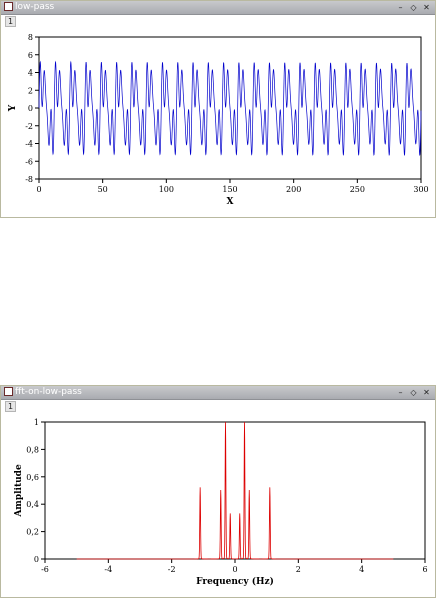 The height and width of the screenshot is (600, 438). I want to click on window-titlebar: fft-on-low-pass – ◇ ✕, so click(218, 393).